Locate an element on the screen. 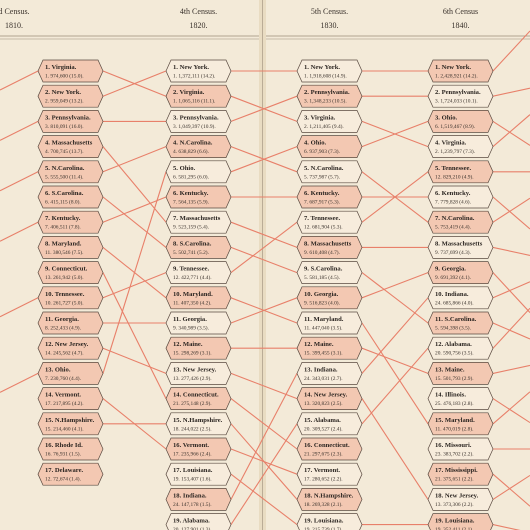 The width and height of the screenshot is (530, 530). population: 19. 153,407 (1.6). is located at coordinates (192, 479).